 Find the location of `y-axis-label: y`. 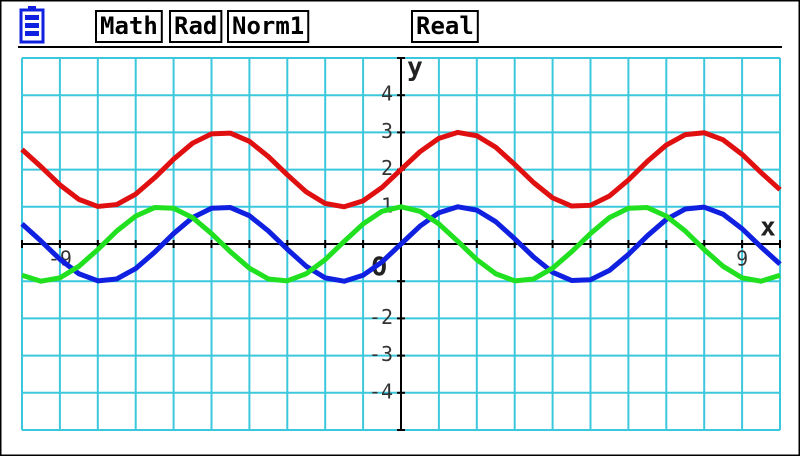

y-axis-label: y is located at coordinates (415, 68).